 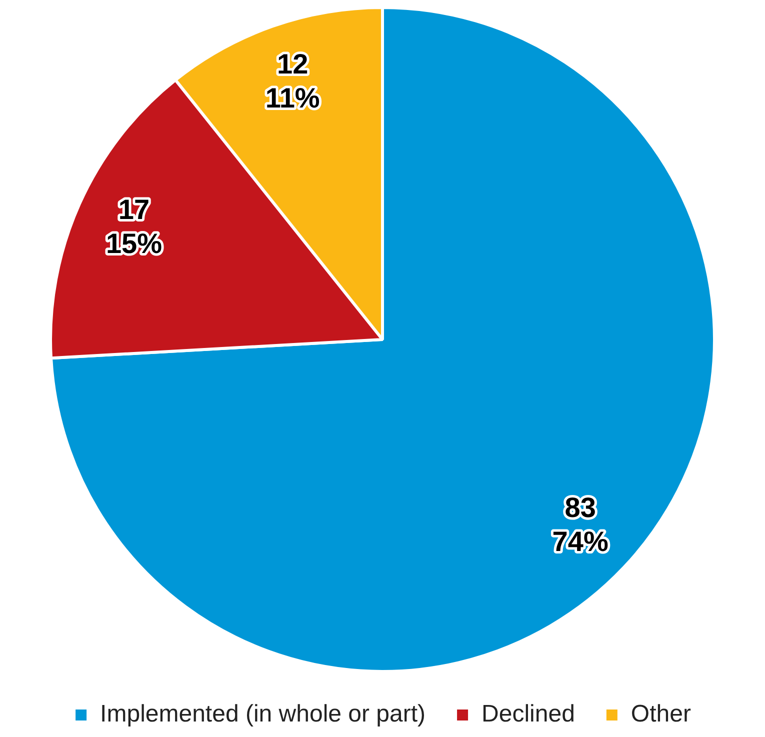 I want to click on data-label: 12 11%, so click(x=292, y=81).